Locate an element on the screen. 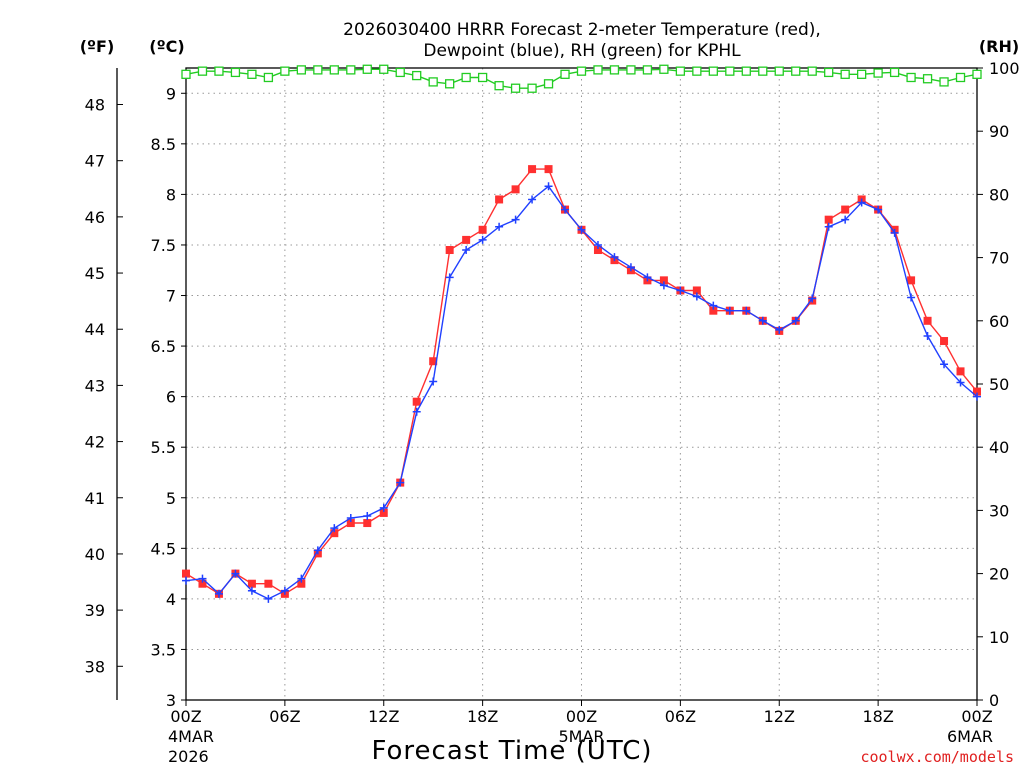 The width and height of the screenshot is (1024, 768). rh-tick-label: 10 is located at coordinates (999, 637).